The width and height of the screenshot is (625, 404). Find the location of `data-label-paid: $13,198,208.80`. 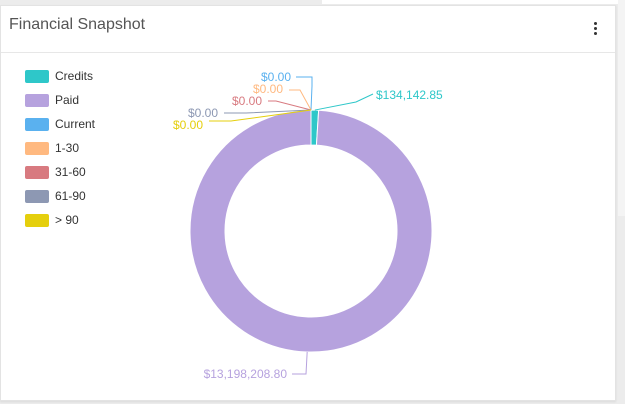

data-label-paid: $13,198,208.80 is located at coordinates (246, 374).